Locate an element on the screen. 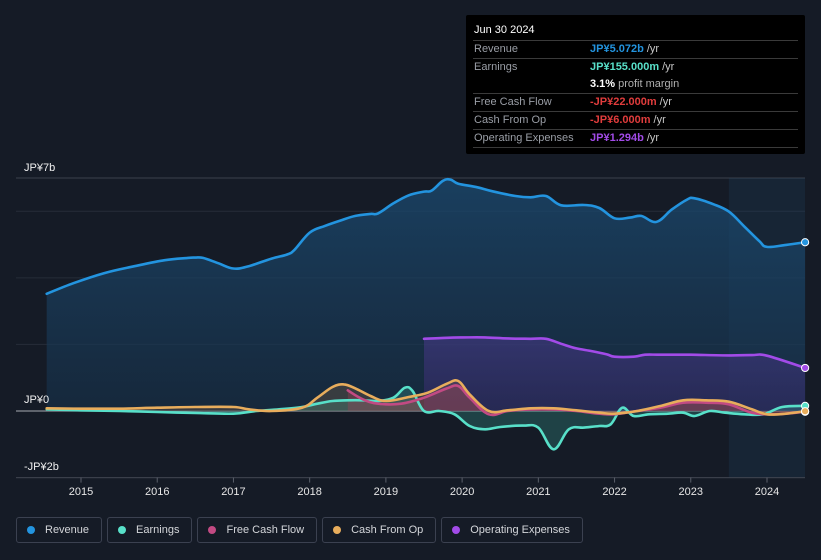  free-cash-flow-area is located at coordinates (576, 400).